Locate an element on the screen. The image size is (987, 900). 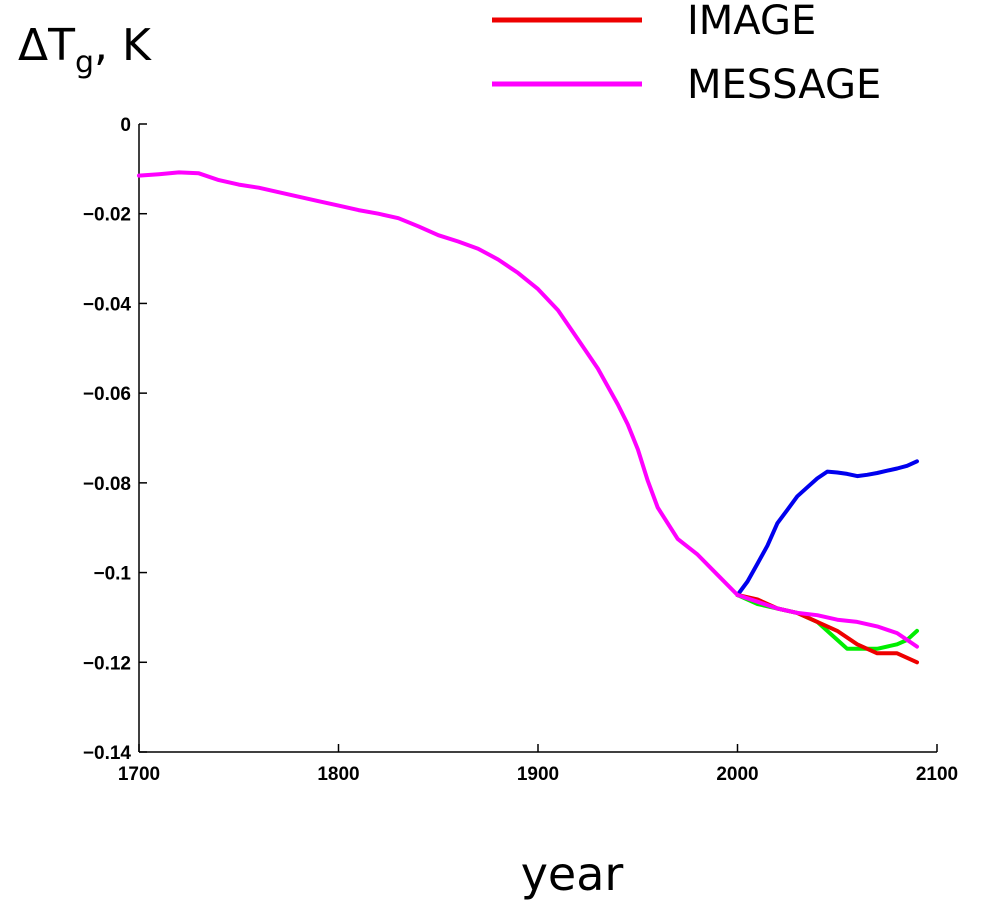
y-axis-ticks: 0 −0.02 −0.04 −0.06 −0.08 −0.1 −0.12 −0.14 is located at coordinates (115, 439).